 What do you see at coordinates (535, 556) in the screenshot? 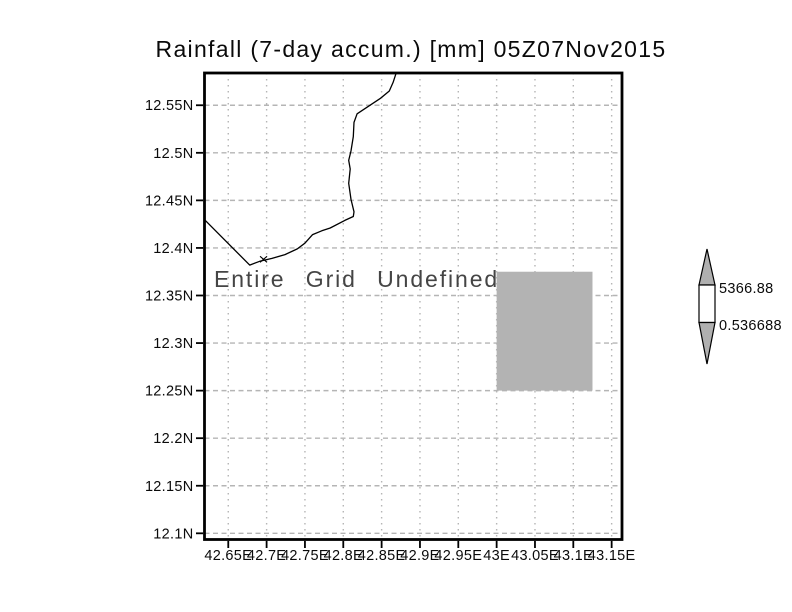
I see `x-axis-tick-label: 43.05E` at bounding box center [535, 556].